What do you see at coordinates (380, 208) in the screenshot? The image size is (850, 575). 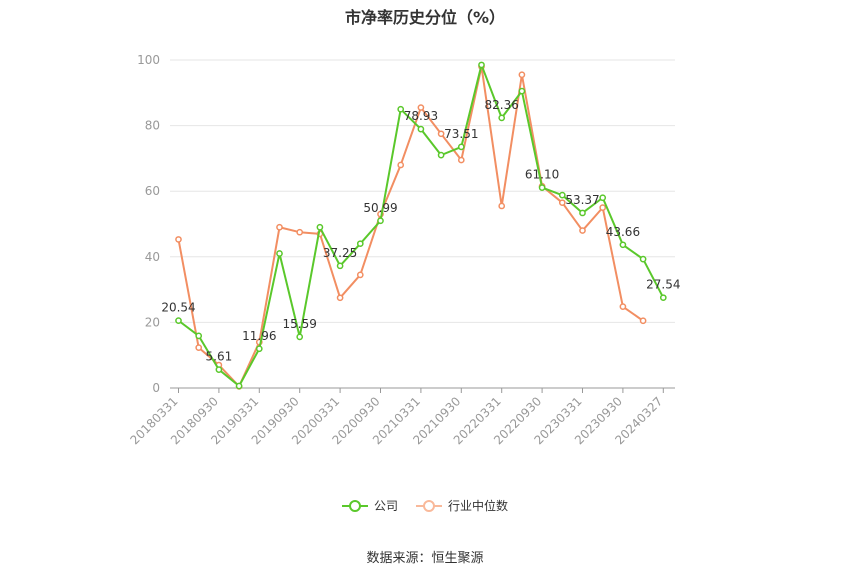 I see `data-label: 50.99` at bounding box center [380, 208].